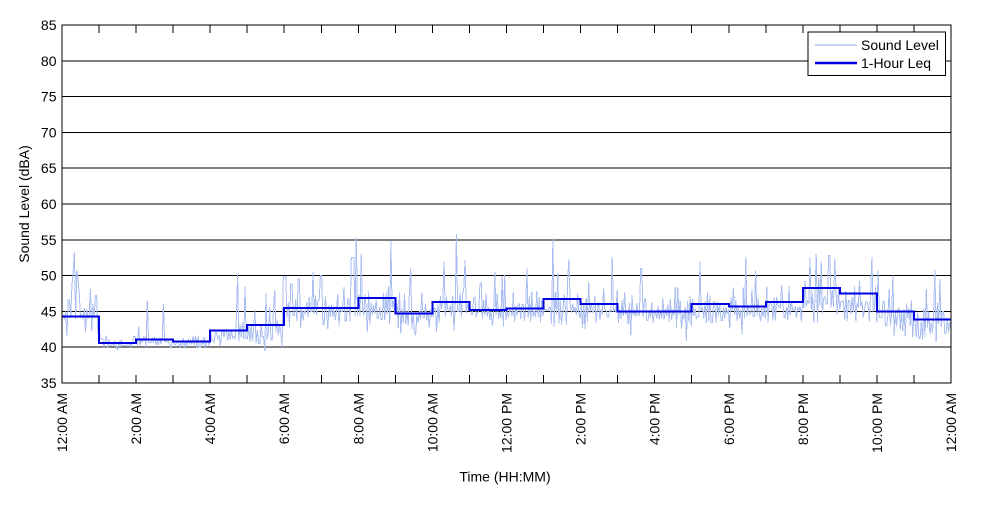 Image resolution: width=1000 pixels, height=505 pixels. What do you see at coordinates (49, 383) in the screenshot?
I see `svg-text: 35` at bounding box center [49, 383].